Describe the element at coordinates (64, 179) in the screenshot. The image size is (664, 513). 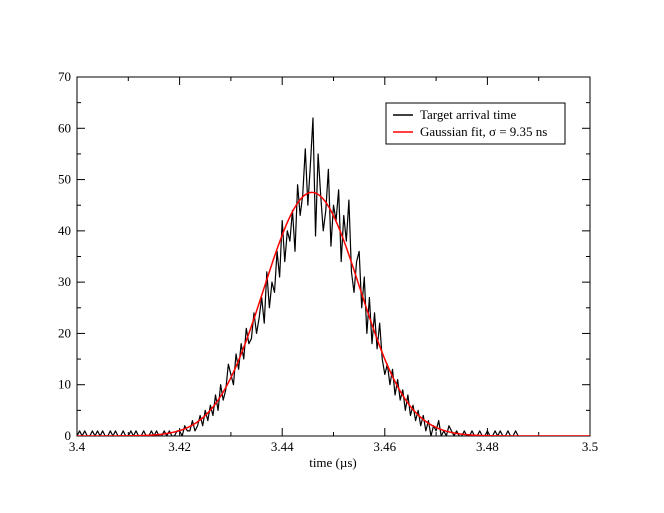
I see `y-tick-label: 50` at that location.